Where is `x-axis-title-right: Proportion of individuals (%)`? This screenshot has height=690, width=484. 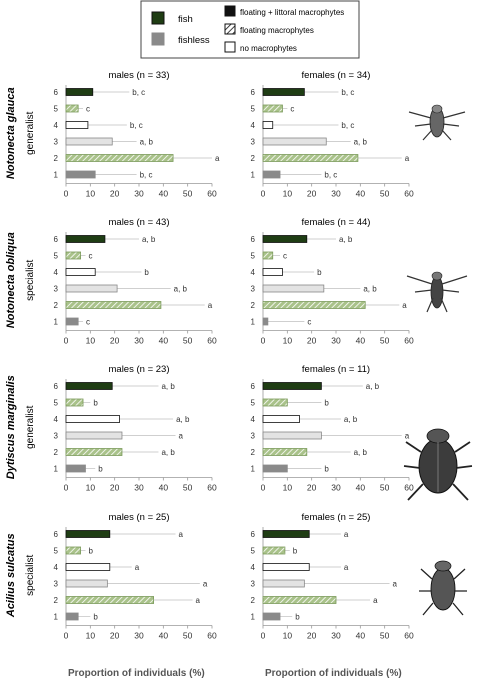
x-axis-title-right: Proportion of individuals (%) is located at coordinates (333, 673).